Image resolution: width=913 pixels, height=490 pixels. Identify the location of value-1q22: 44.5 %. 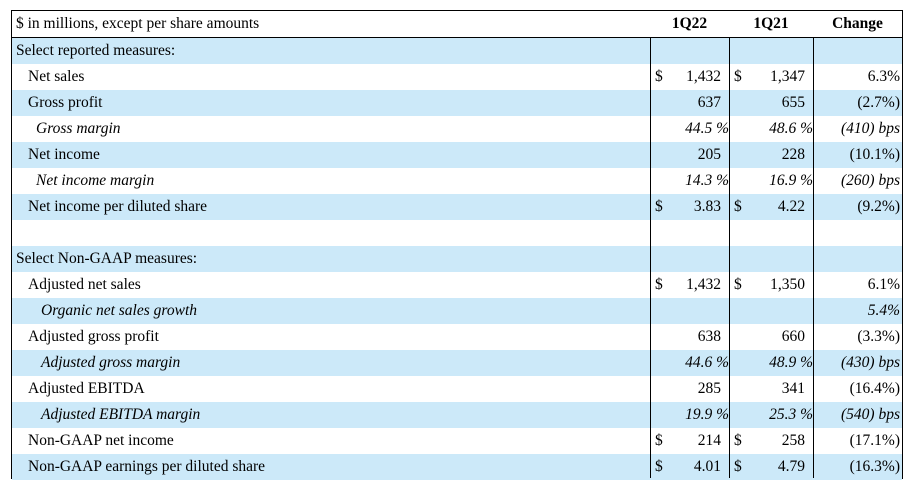
(689, 129).